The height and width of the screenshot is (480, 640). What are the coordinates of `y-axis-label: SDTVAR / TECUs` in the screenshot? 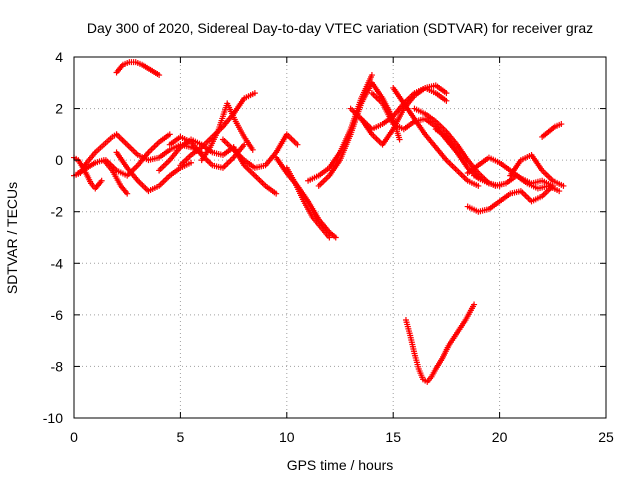 It's located at (12, 238).